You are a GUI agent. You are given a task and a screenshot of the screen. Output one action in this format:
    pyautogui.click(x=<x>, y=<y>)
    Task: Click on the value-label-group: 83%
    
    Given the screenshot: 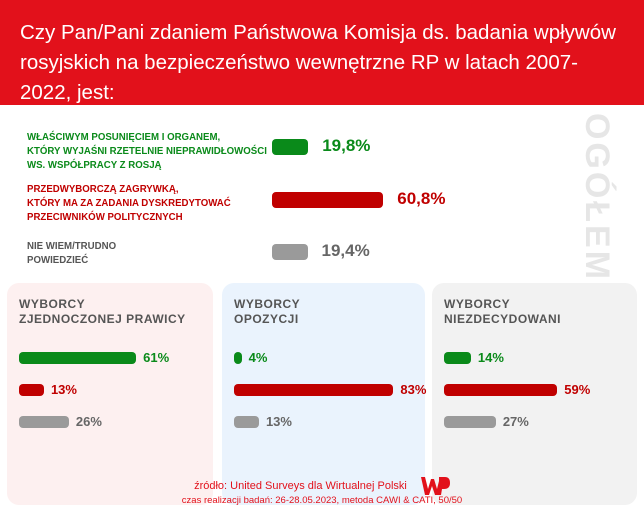 What is the action you would take?
    pyautogui.click(x=413, y=389)
    